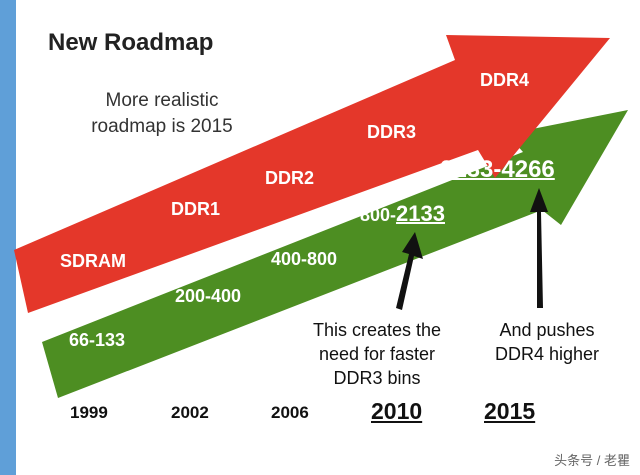 The width and height of the screenshot is (640, 475). I want to click on label-ddr4: DDR4, so click(505, 80).